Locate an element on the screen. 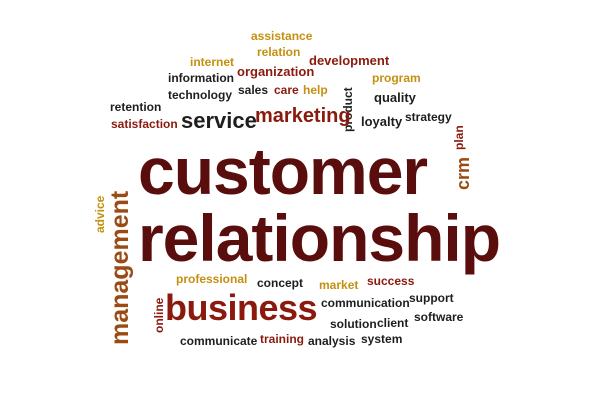 The width and height of the screenshot is (600, 400). word-internet: internet is located at coordinates (212, 62).